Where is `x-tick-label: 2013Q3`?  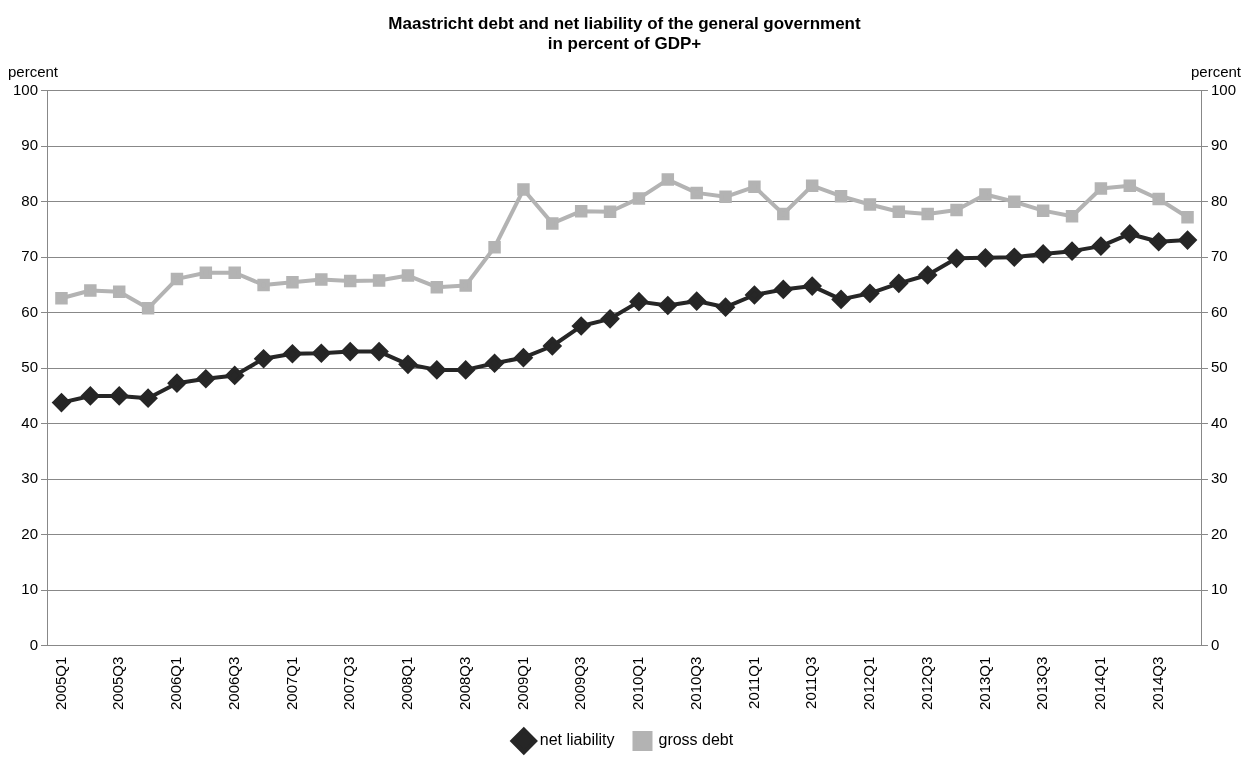
x-tick-label: 2013Q3 is located at coordinates (1042, 683).